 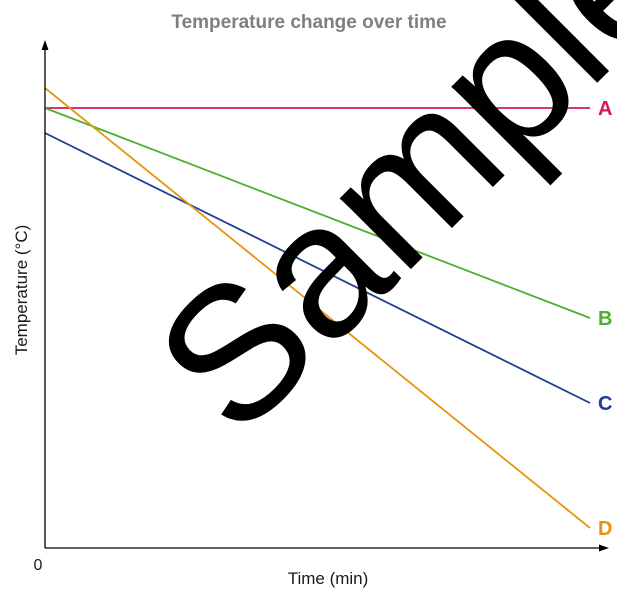 What do you see at coordinates (38, 565) in the screenshot?
I see `origin-tick-label: 0` at bounding box center [38, 565].